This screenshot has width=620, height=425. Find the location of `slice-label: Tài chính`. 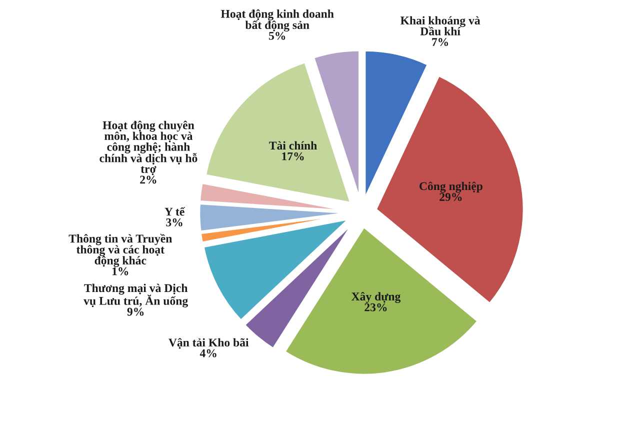

slice-label: Tài chính is located at coordinates (293, 145).